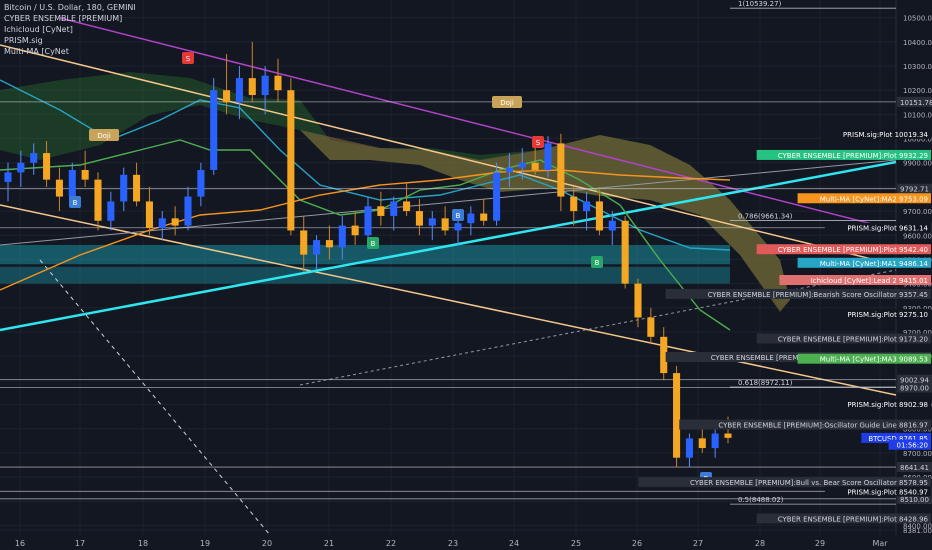 Image resolution: width=932 pixels, height=550 pixels. What do you see at coordinates (80, 543) in the screenshot?
I see `x-tick-label: 17` at bounding box center [80, 543].